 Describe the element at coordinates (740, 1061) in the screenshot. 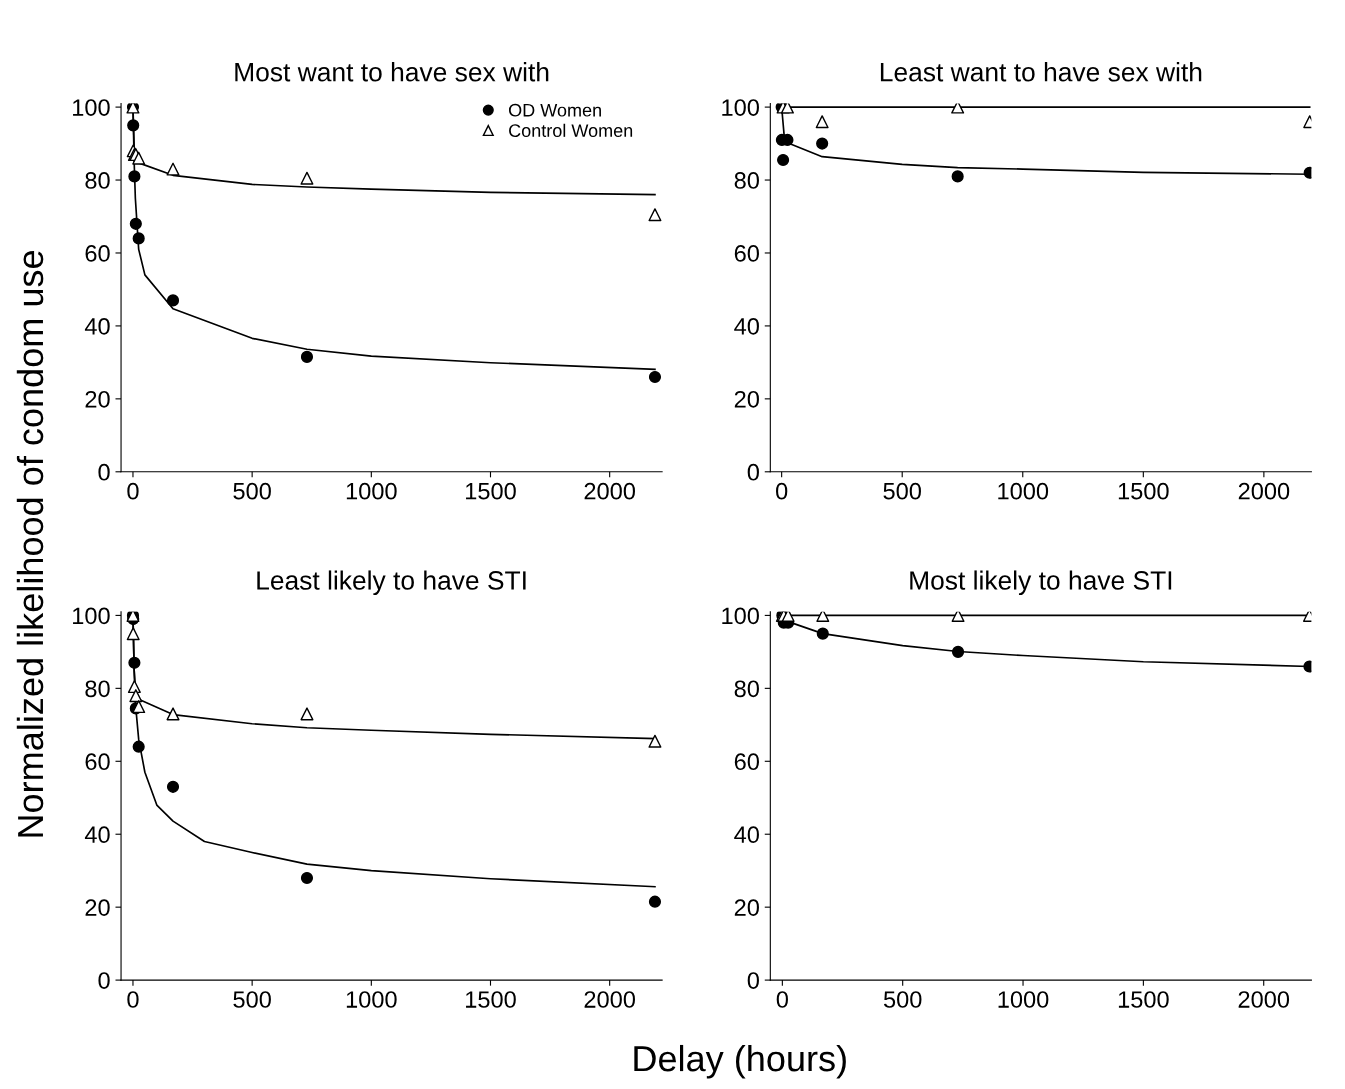

I see `x-axis-title: Delay (hours)` at that location.